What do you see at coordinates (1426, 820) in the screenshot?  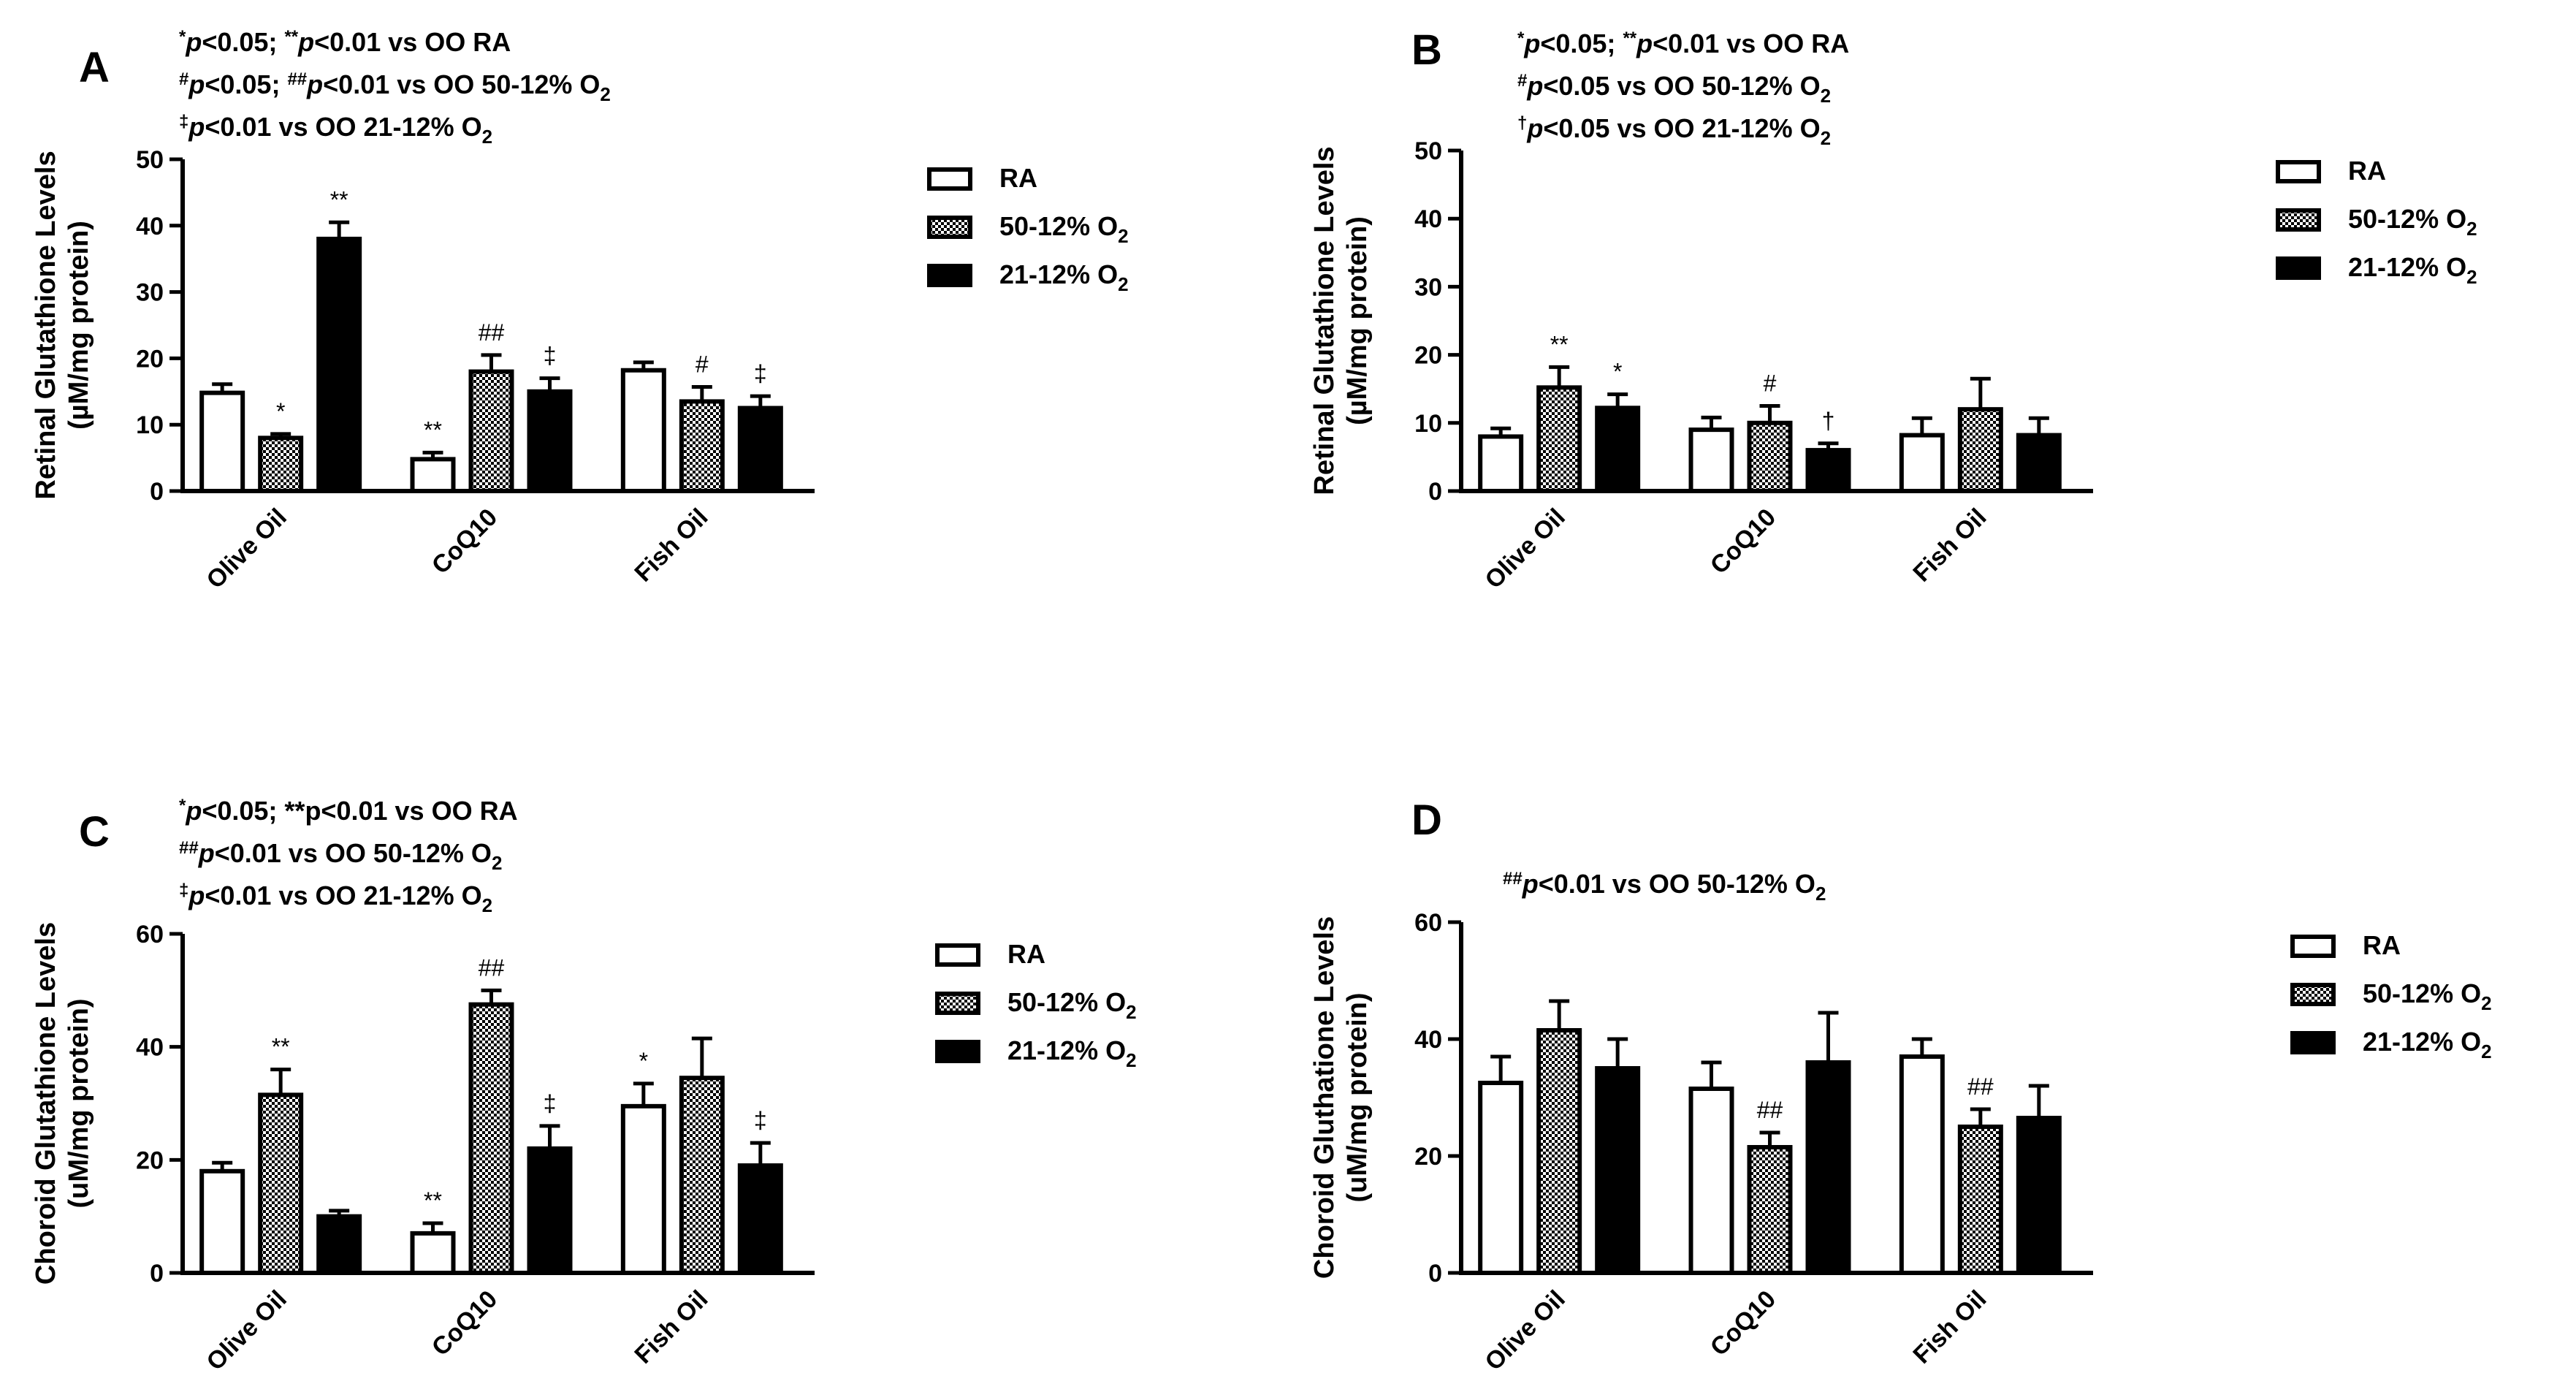 I see `panel-label: D` at bounding box center [1426, 820].